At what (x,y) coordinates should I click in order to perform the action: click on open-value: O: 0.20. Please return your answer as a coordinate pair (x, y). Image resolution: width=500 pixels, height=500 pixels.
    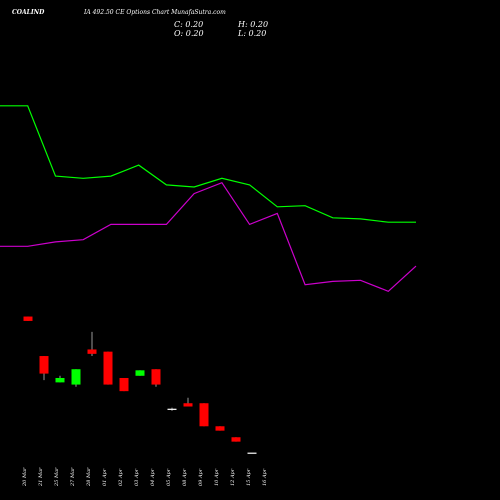
    Looking at the image, I should click on (189, 33).